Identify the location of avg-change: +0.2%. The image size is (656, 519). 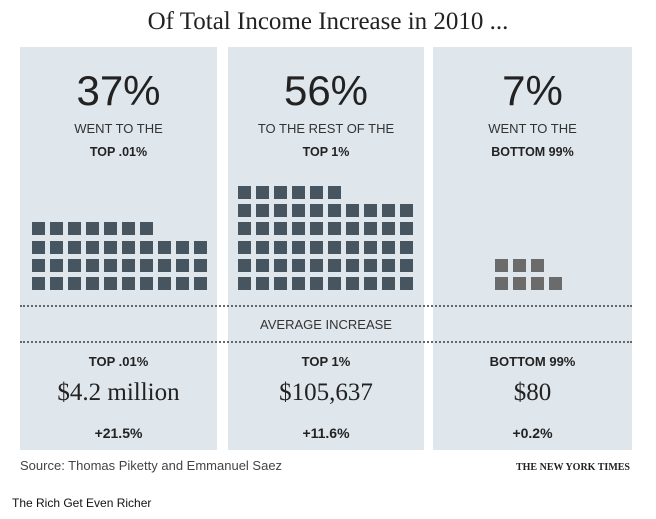
(532, 433).